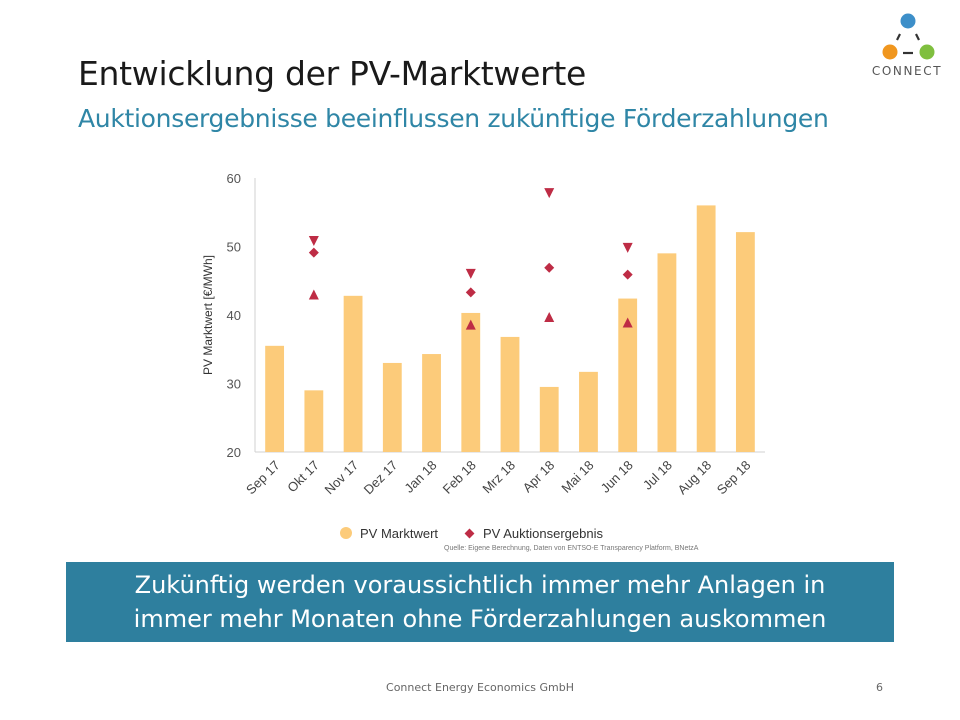  What do you see at coordinates (543, 533) in the screenshot?
I see `legend-marker-label: PV Auktionsergebnis` at bounding box center [543, 533].